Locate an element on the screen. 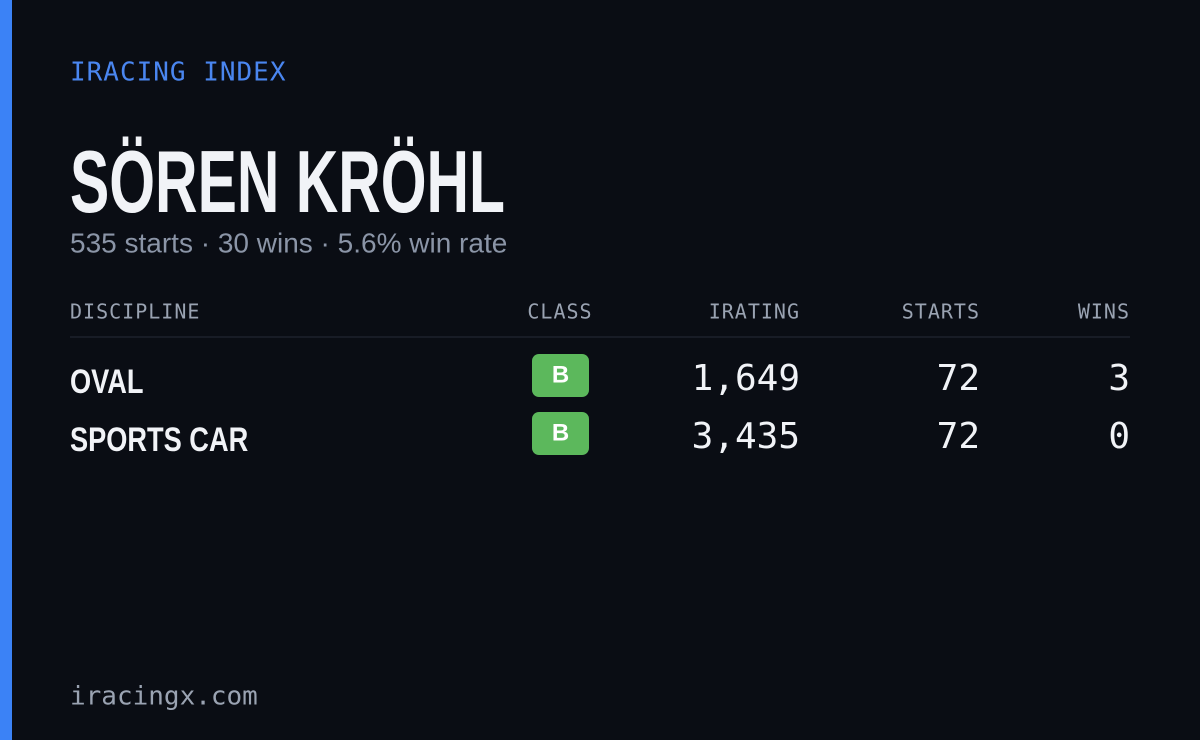 The image size is (1200, 740). driver-summary: 535 starts · 30 wins · 5.6% win rate is located at coordinates (288, 242).